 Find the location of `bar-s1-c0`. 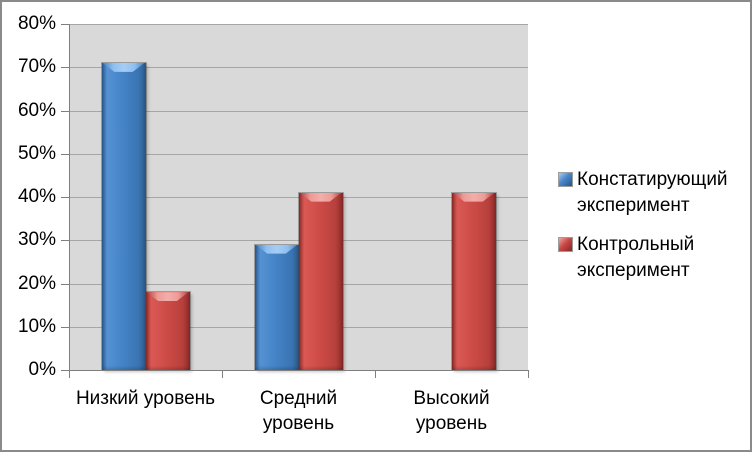

bar-s1-c0 is located at coordinates (167, 331).